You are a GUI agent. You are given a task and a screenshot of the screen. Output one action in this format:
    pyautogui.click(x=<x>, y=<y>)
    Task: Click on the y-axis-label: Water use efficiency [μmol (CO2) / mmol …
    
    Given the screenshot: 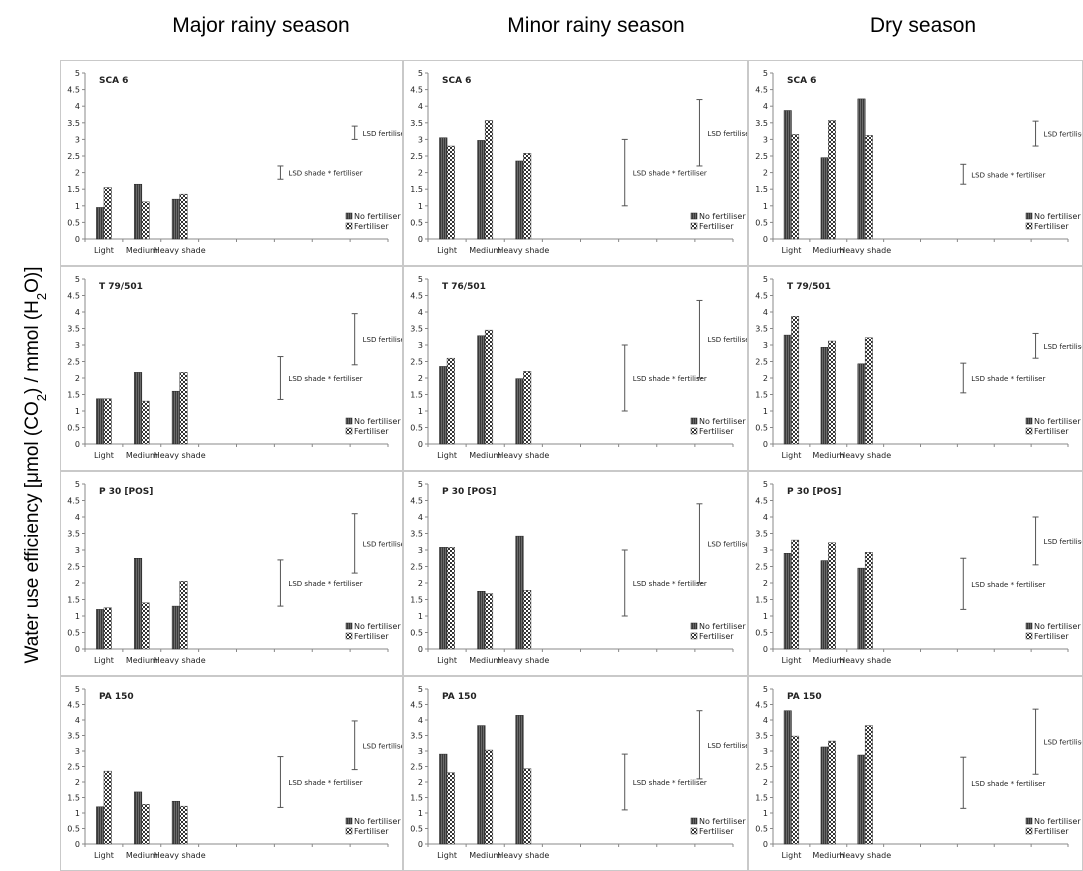 What is the action you would take?
    pyautogui.click(x=28, y=435)
    